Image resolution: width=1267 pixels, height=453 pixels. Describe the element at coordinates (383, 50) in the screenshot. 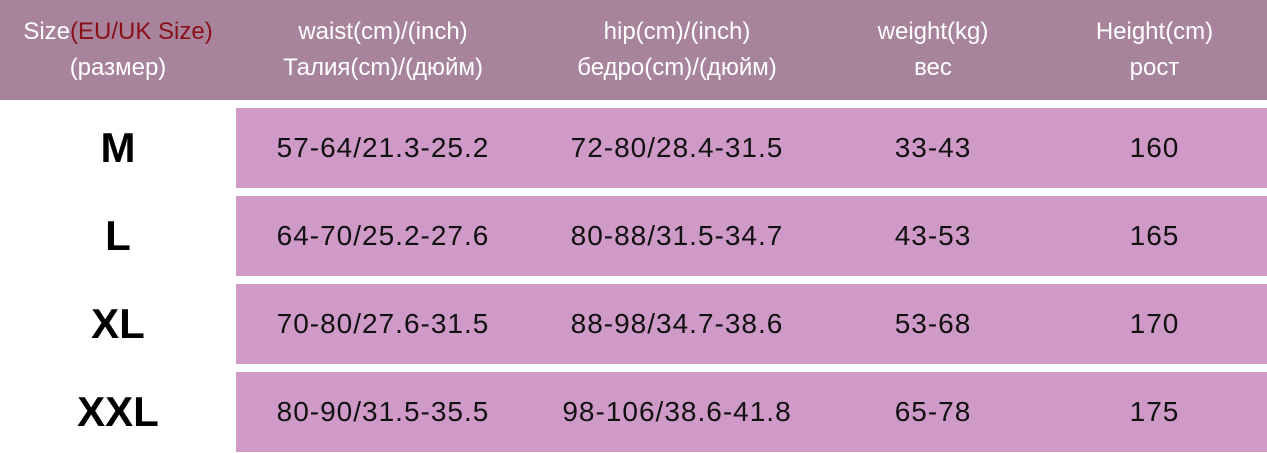

I see `header-cell: waist(cm)/(inch) Талия(cm)/(дюйм)` at that location.